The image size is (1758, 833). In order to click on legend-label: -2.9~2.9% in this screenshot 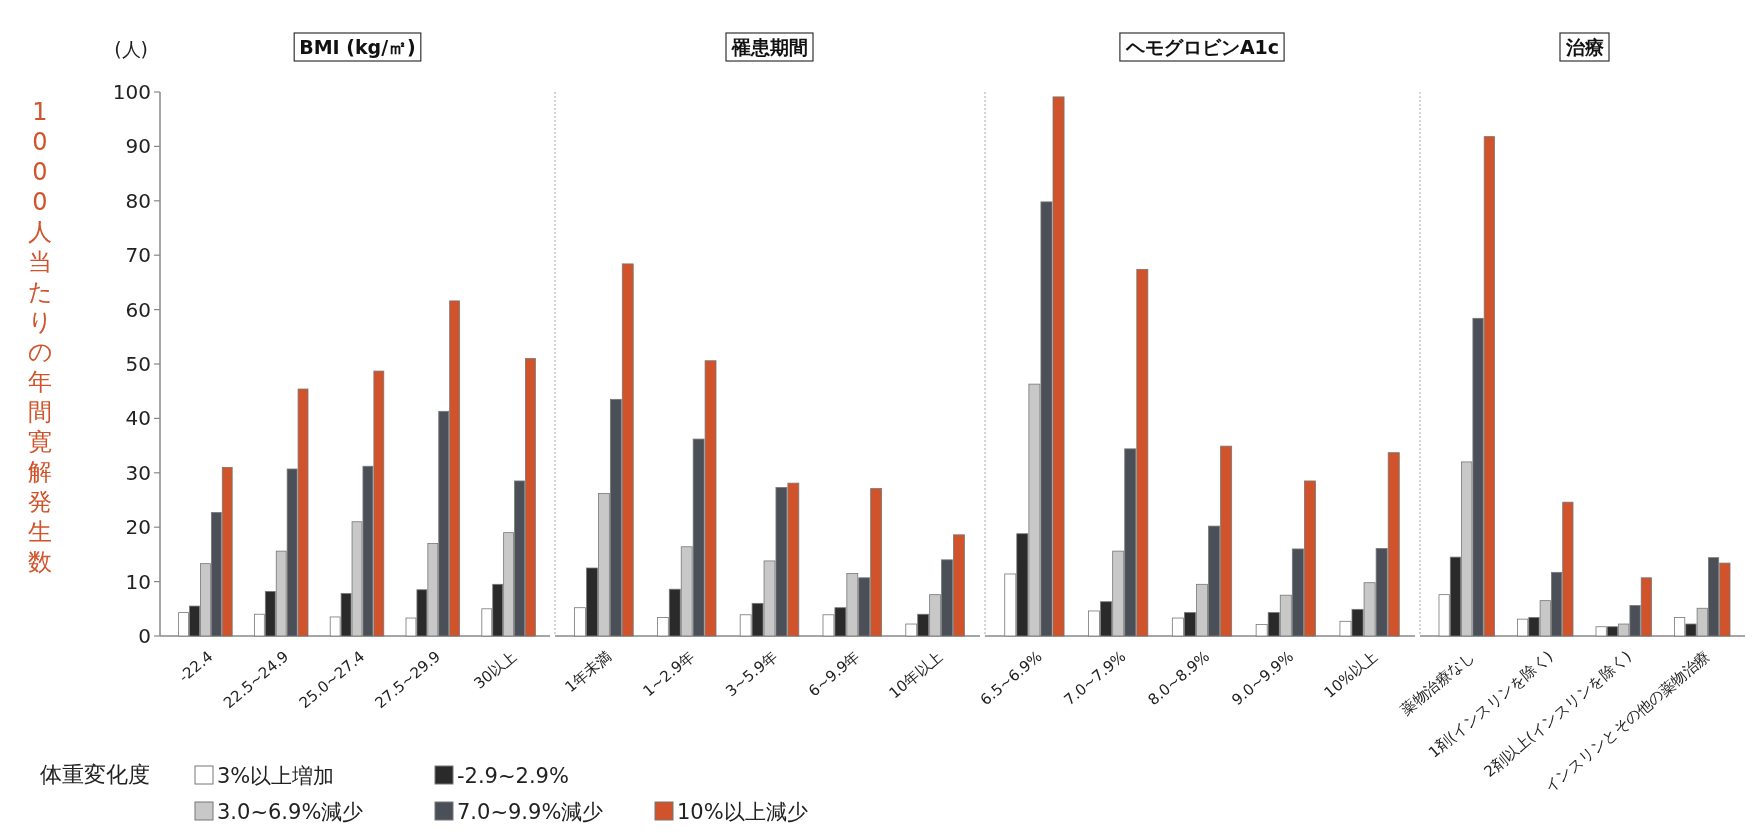, I will do `click(513, 776)`.